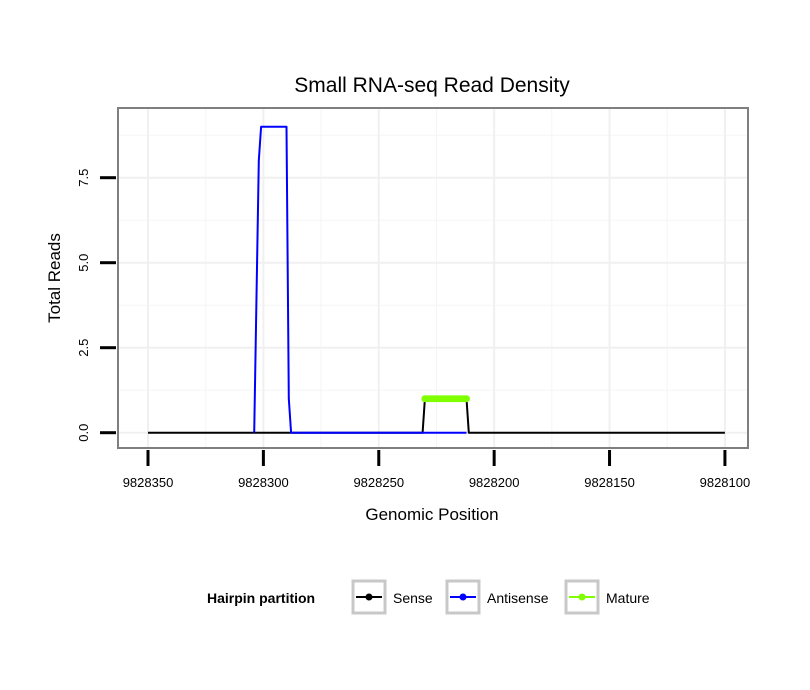 Image resolution: width=810 pixels, height=690 pixels. Describe the element at coordinates (494, 482) in the screenshot. I see `x-tick-label: 9828200` at that location.